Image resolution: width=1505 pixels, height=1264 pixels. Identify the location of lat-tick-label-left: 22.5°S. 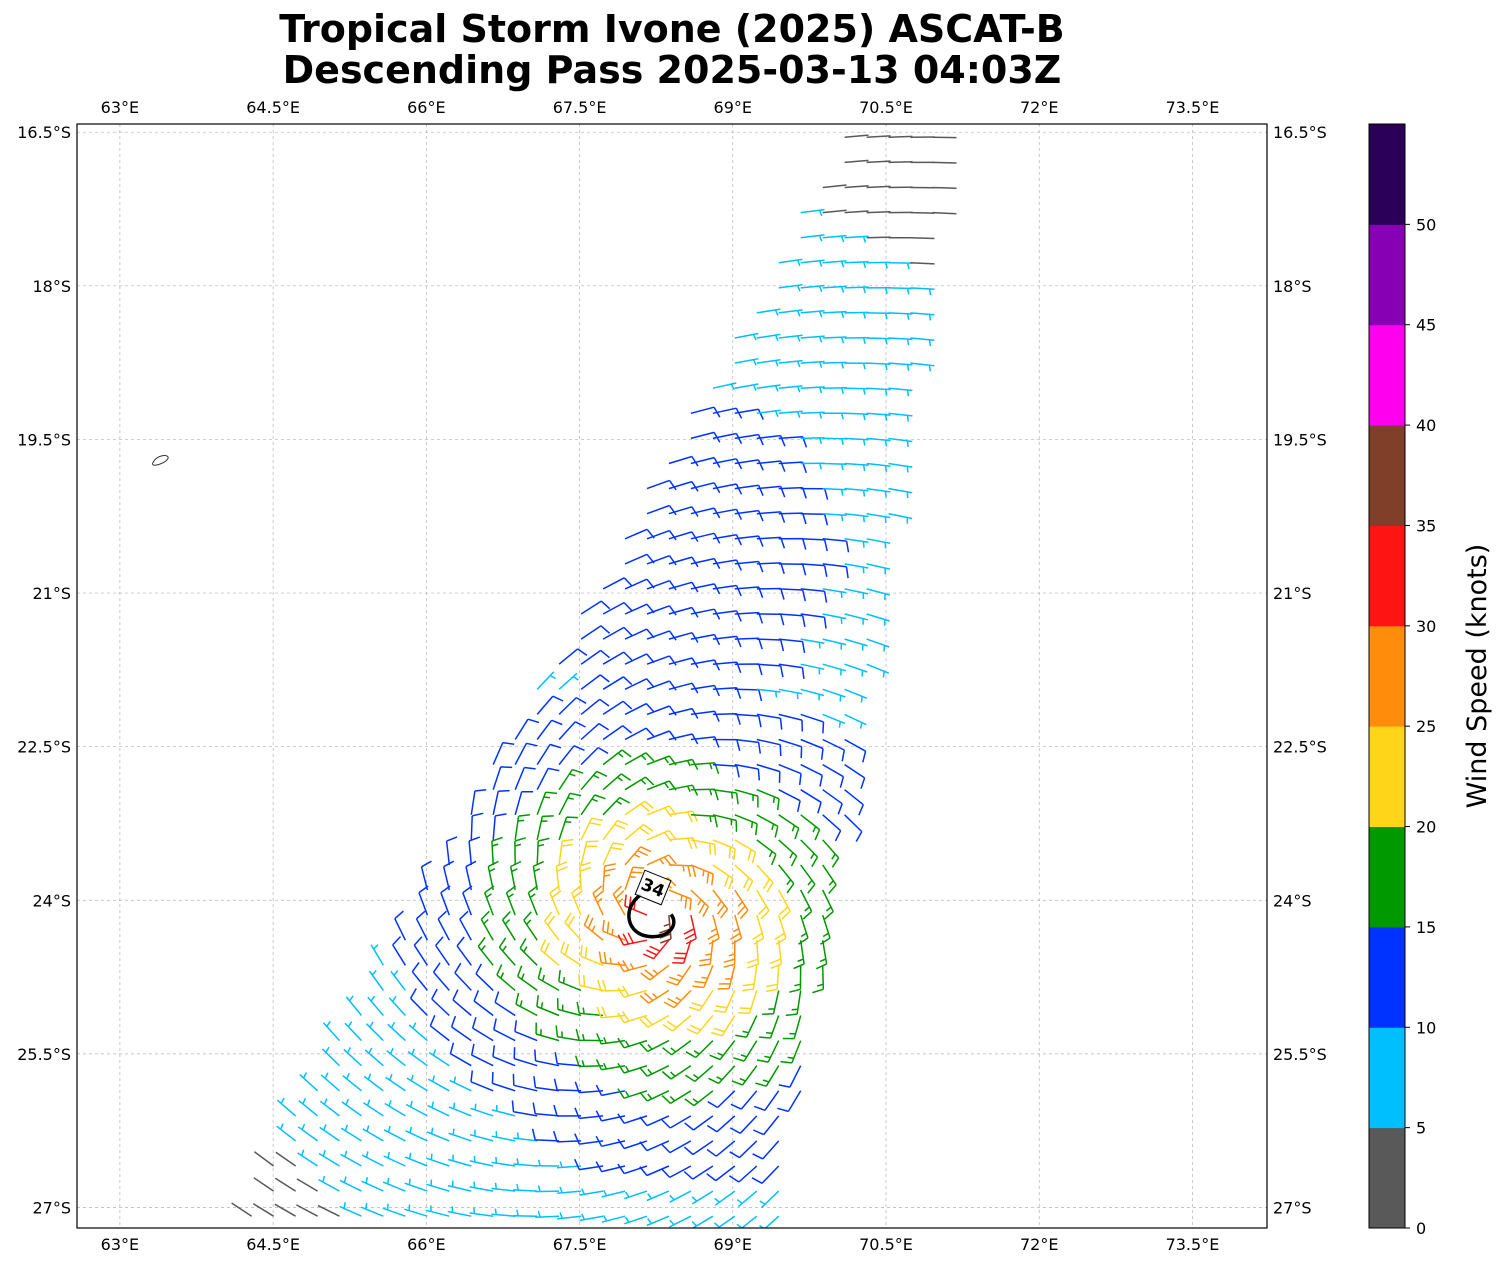
(44, 747).